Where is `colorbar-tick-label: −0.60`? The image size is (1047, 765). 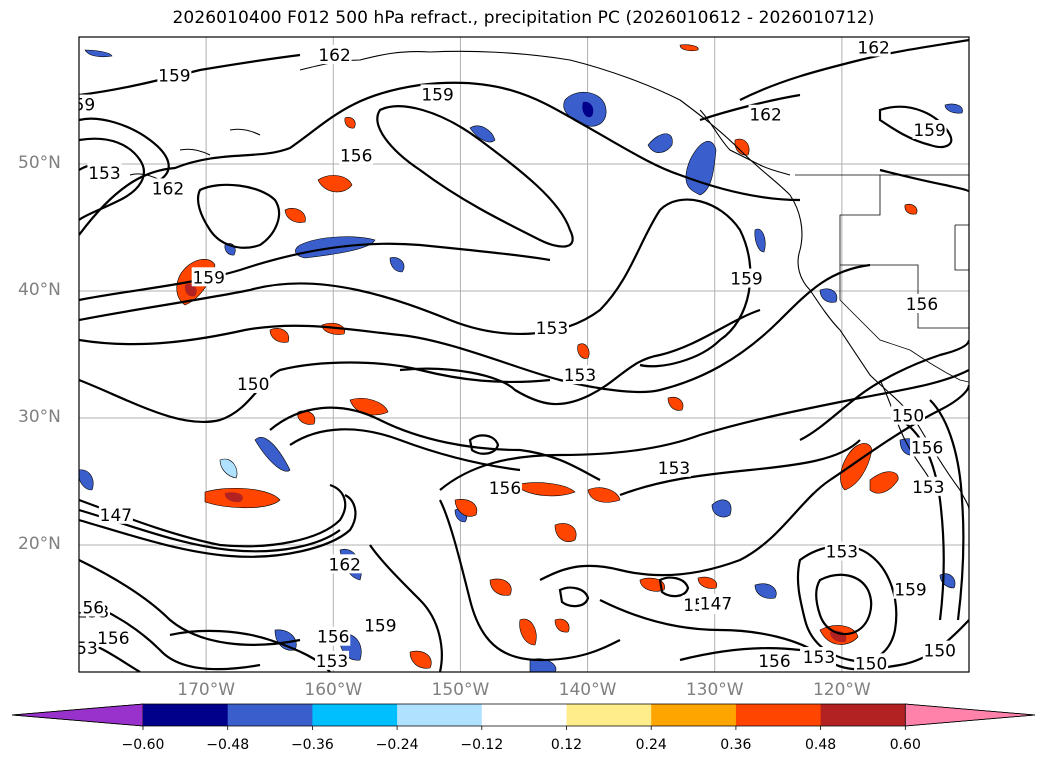 colorbar-tick-label: −0.60 is located at coordinates (143, 745).